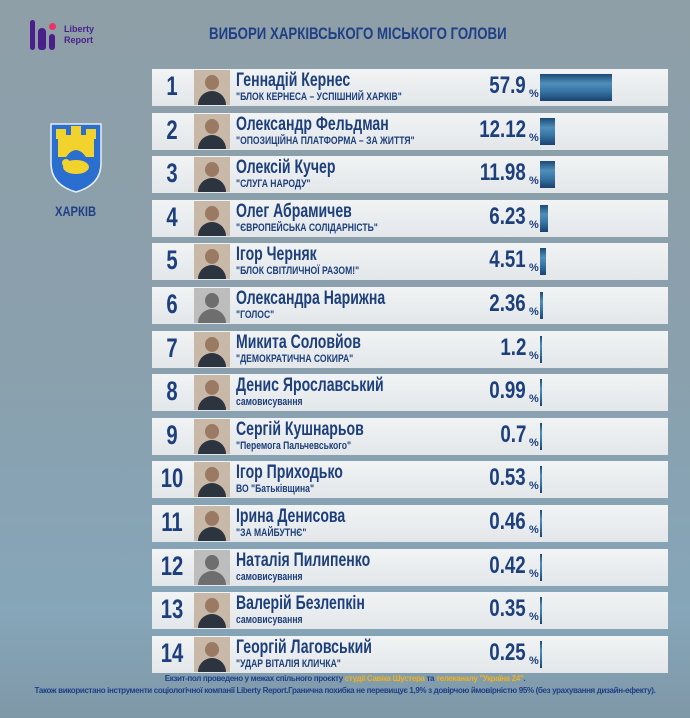  Describe the element at coordinates (304, 647) in the screenshot. I see `candidate-name: Георгій Лаговський` at that location.